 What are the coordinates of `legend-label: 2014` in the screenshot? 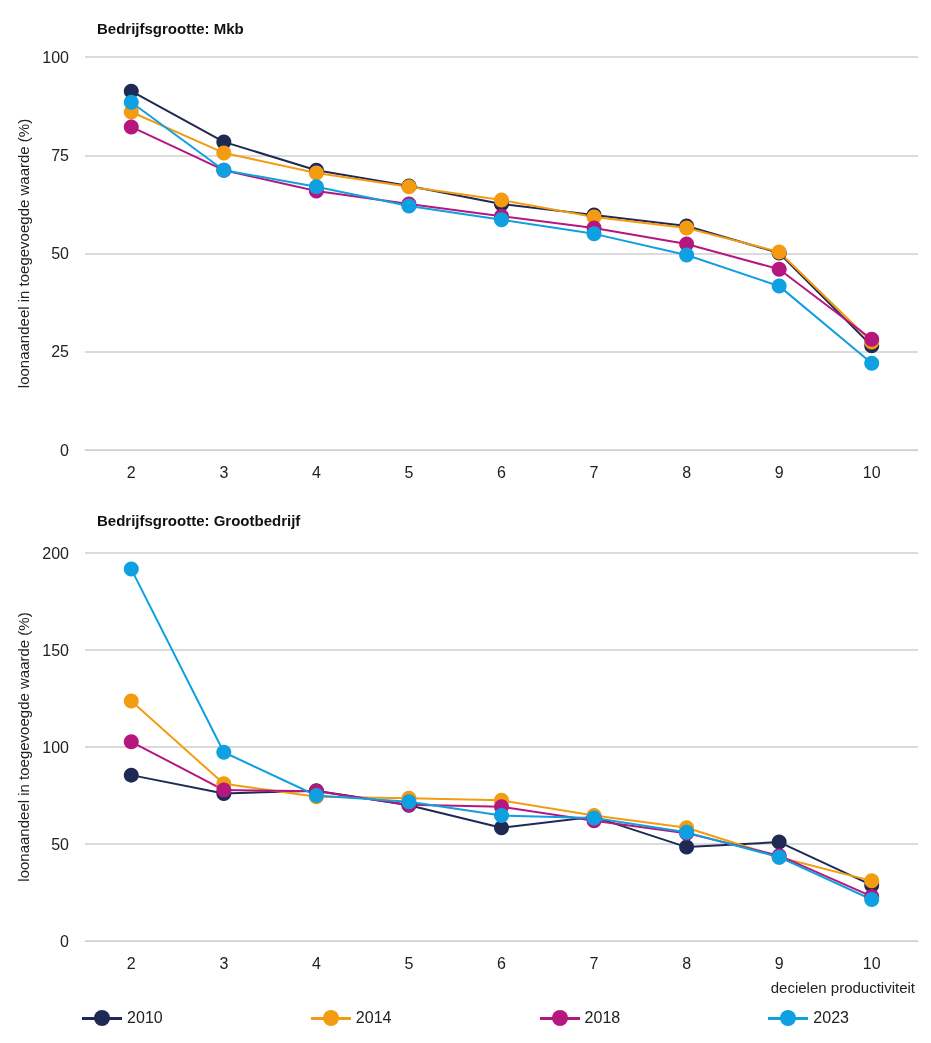 It's located at (373, 1018).